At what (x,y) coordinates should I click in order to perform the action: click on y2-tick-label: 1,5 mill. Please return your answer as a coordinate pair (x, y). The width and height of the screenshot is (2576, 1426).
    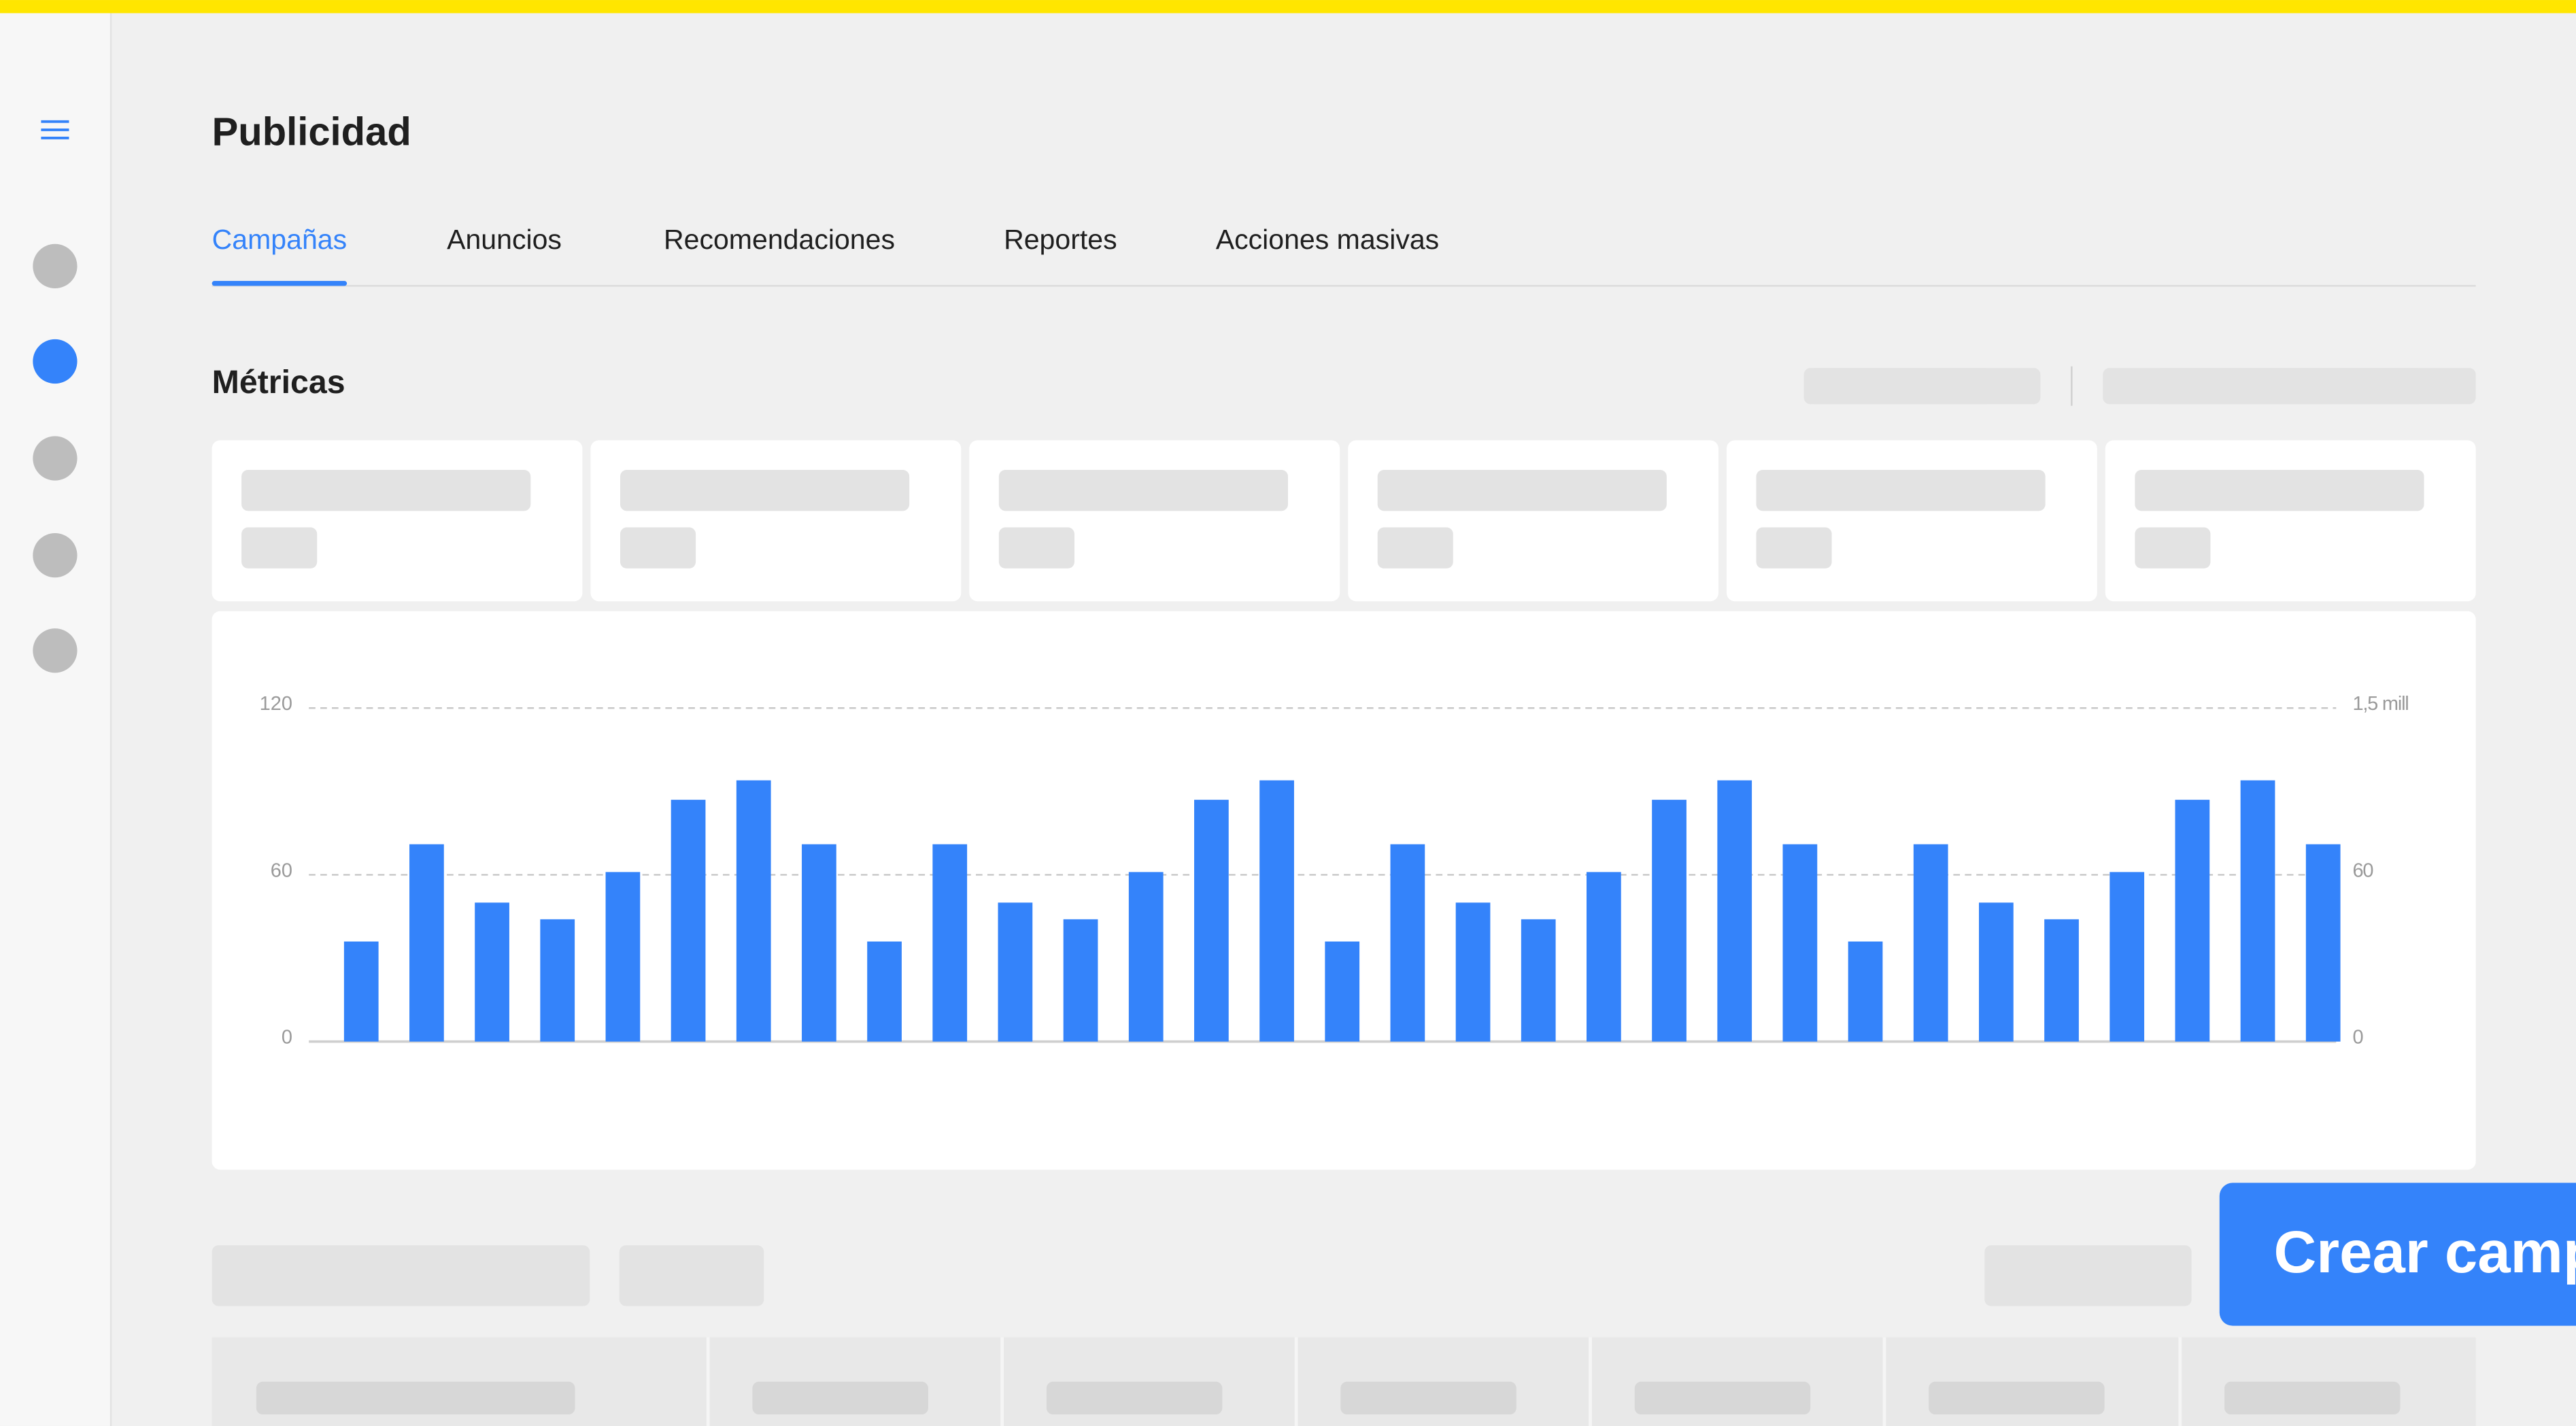
    Looking at the image, I should click on (2380, 704).